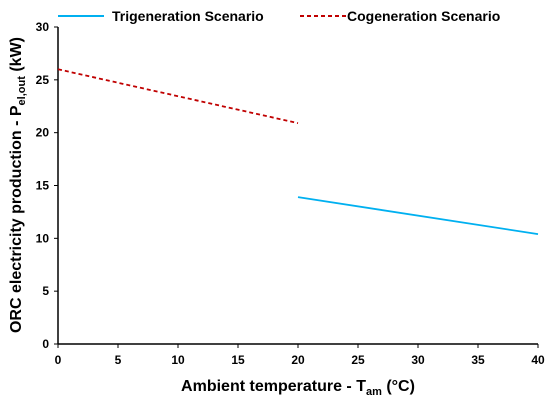  Describe the element at coordinates (188, 16) in the screenshot. I see `legend-label-trigeneration: Trigeneration Scenario` at that location.